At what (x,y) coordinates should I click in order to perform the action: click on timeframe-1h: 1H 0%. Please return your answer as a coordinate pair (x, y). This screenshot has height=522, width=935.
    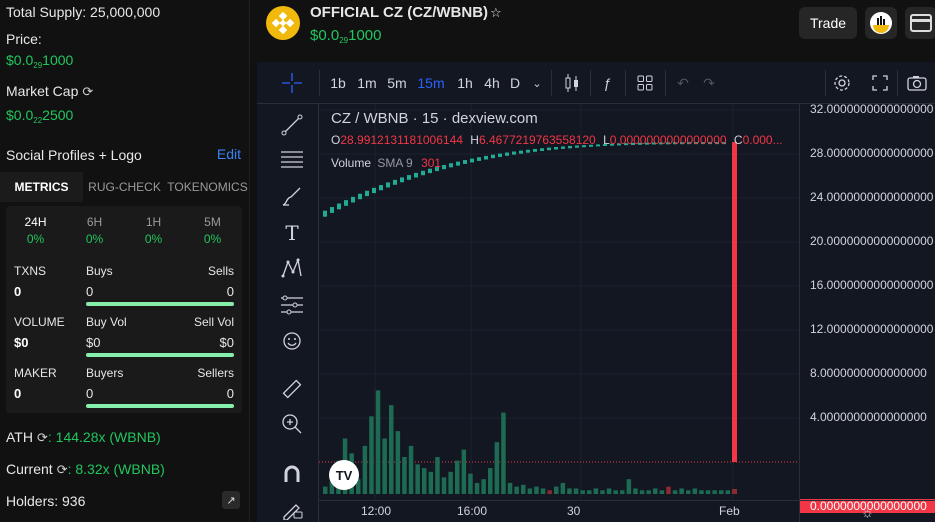
    Looking at the image, I should click on (153, 230).